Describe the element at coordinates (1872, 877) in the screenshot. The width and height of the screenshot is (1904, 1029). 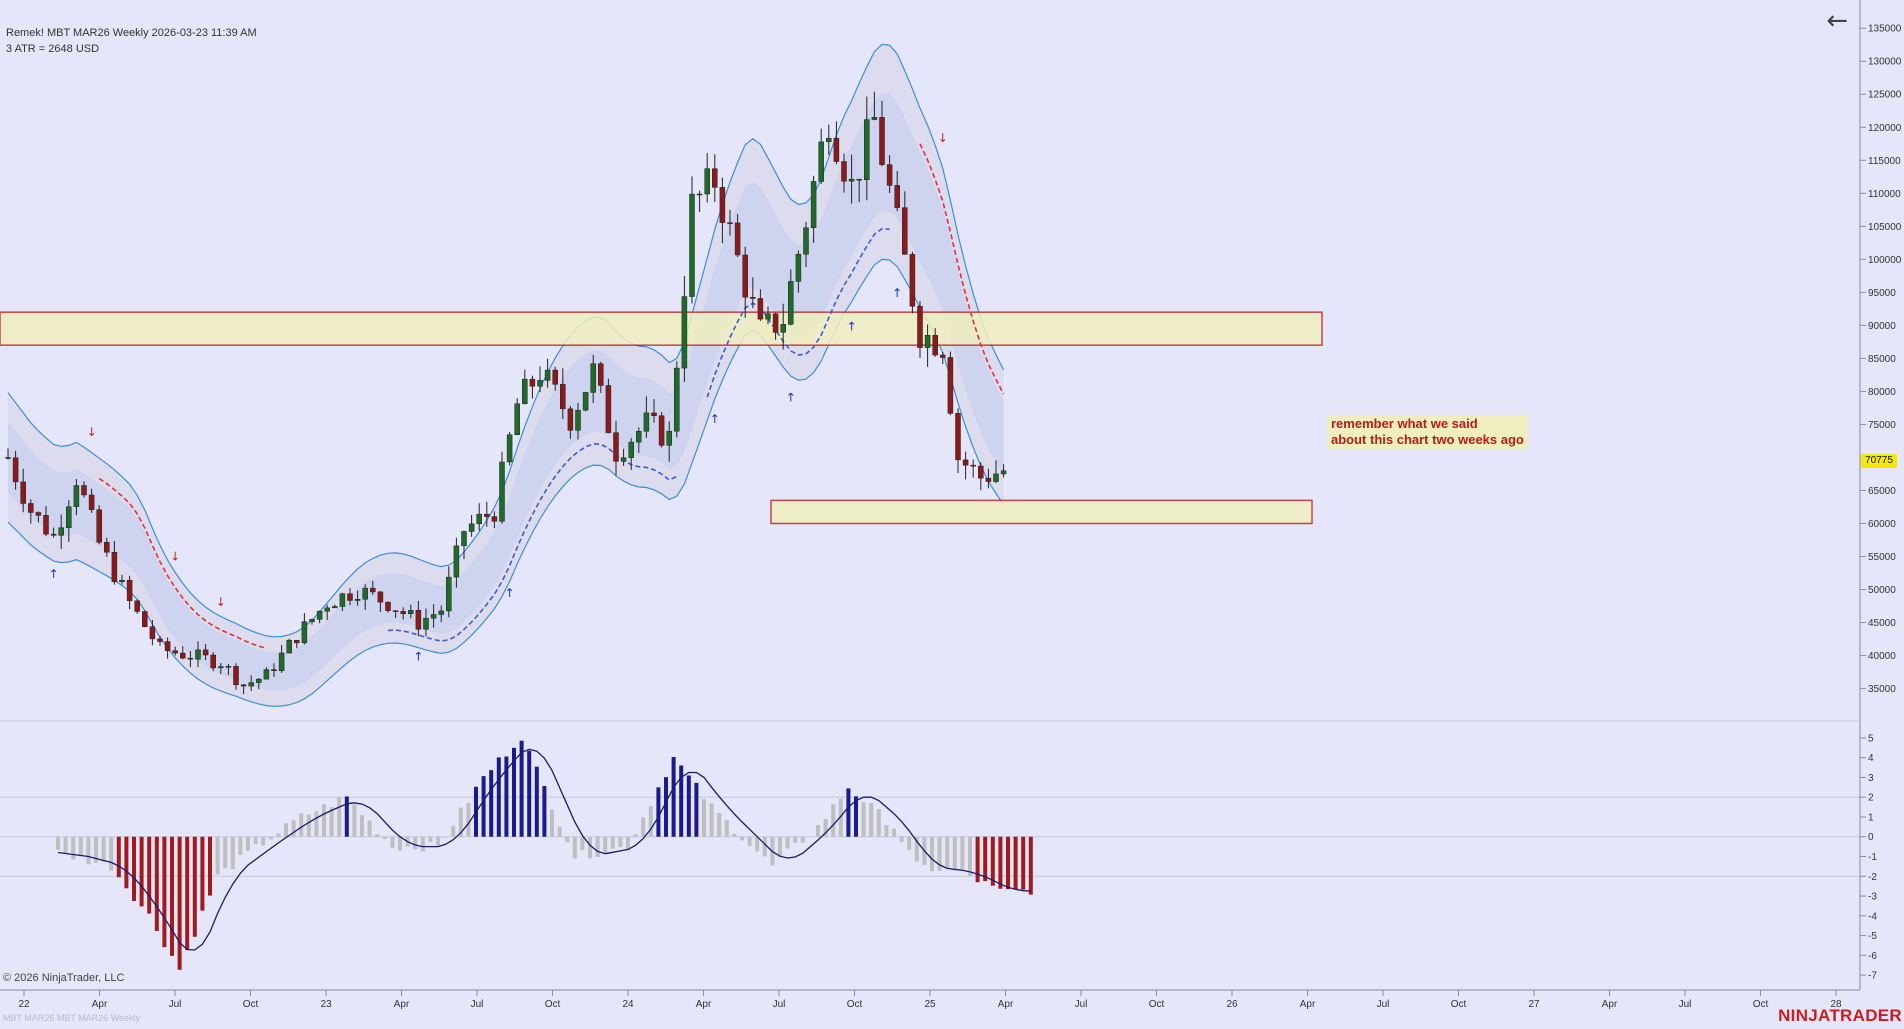
I see `osc-tick-label: -2` at that location.